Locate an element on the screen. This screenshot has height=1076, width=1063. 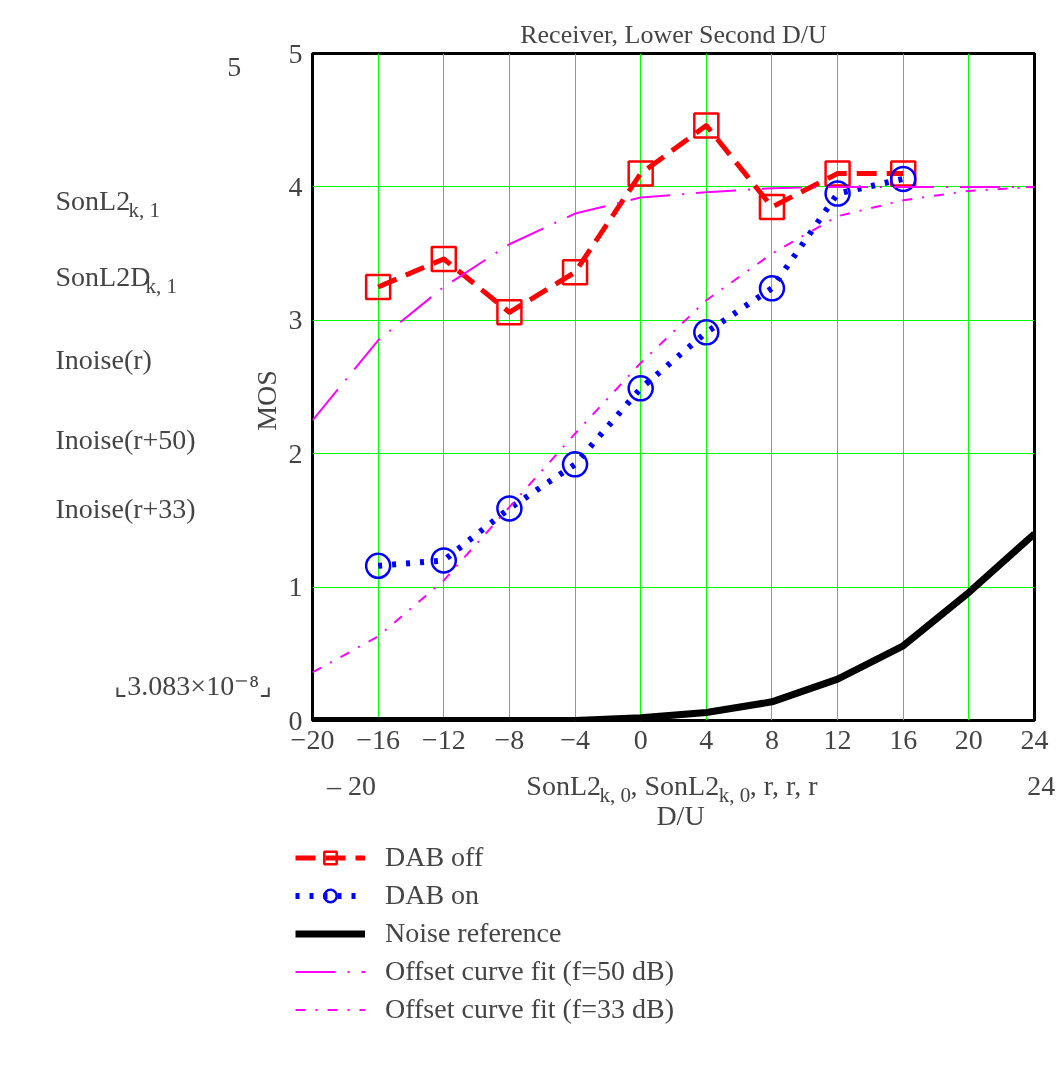
x-tick-label: 8 is located at coordinates (771, 739).